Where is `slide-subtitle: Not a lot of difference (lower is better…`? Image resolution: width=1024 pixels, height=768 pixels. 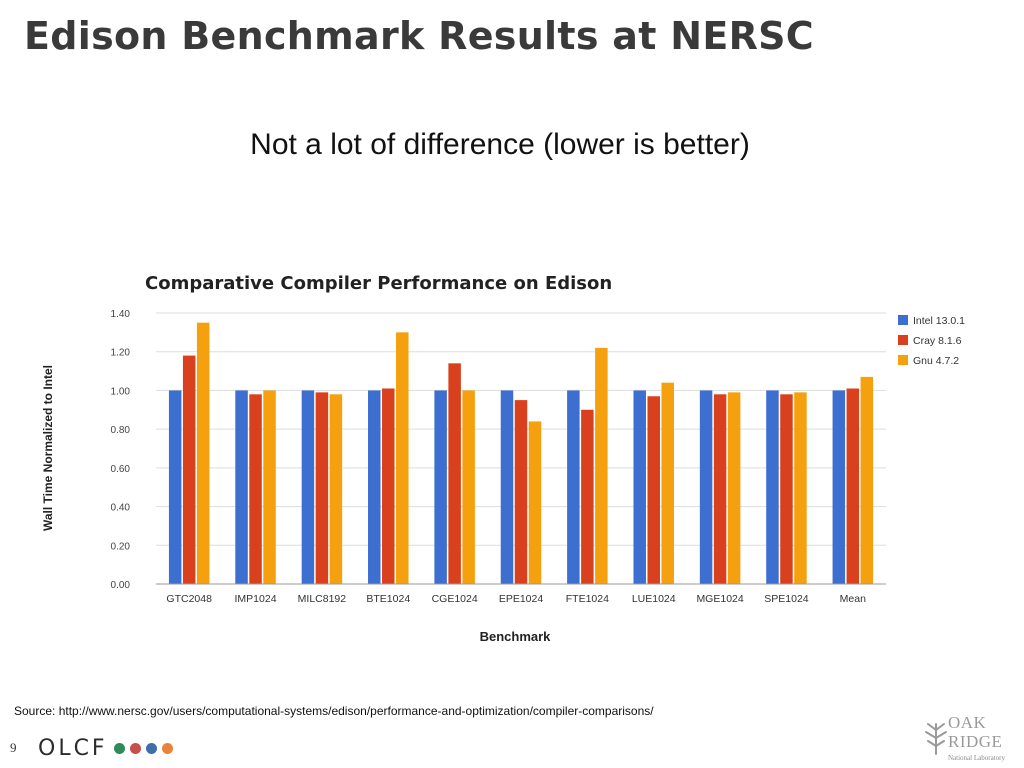 slide-subtitle: Not a lot of difference (lower is better… is located at coordinates (500, 144).